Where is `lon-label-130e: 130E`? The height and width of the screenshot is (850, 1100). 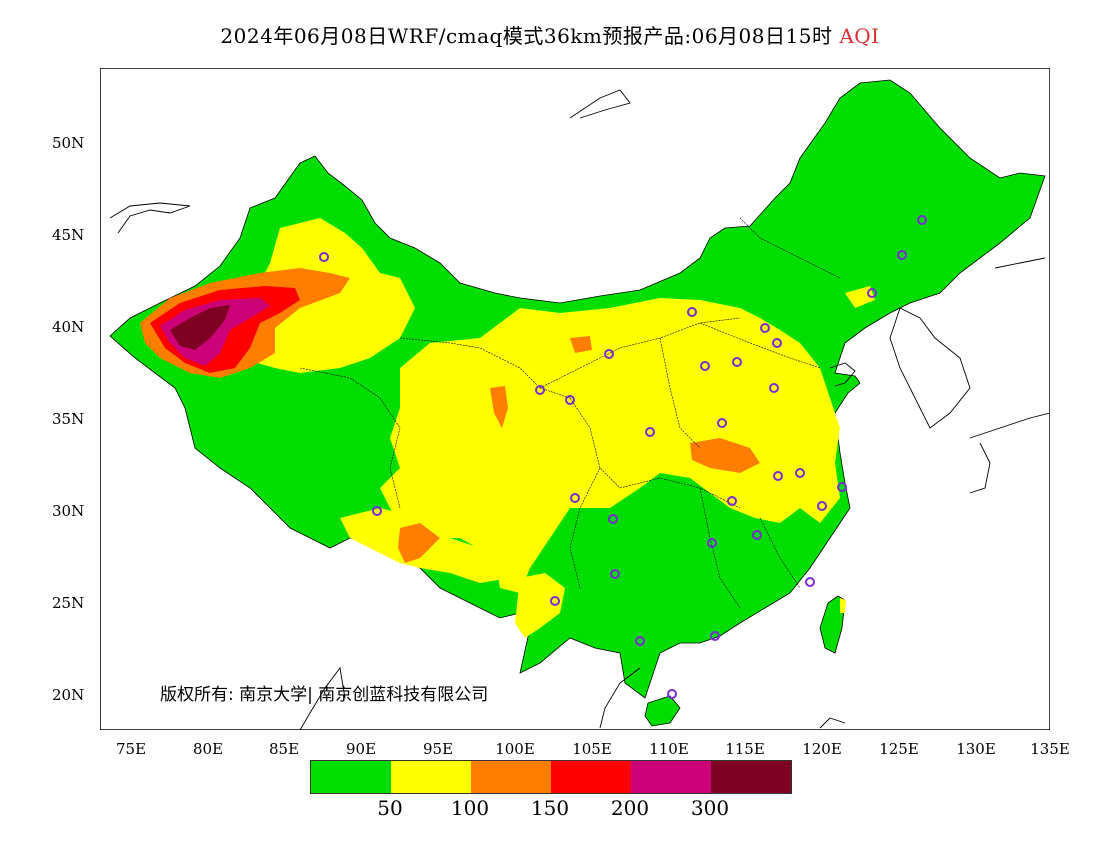 lon-label-130e: 130E is located at coordinates (976, 749).